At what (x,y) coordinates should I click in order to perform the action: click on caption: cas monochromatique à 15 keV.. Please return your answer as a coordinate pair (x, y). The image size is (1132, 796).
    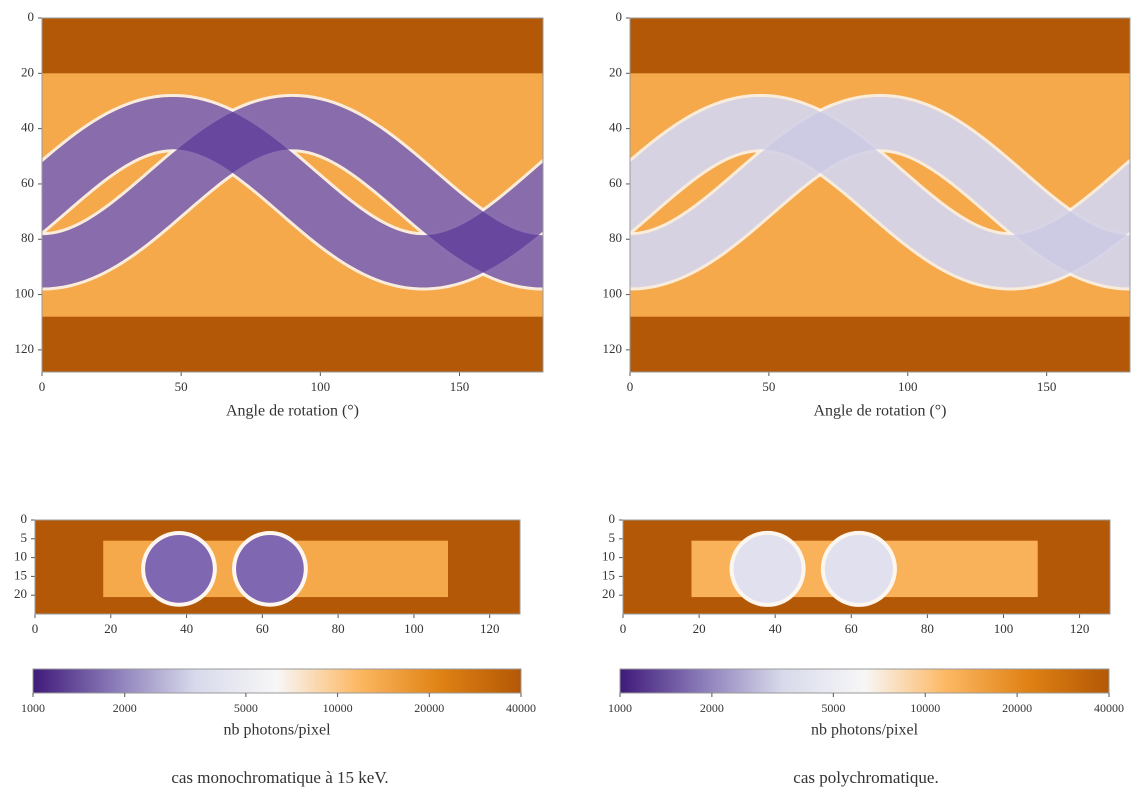
    Looking at the image, I should click on (279, 777).